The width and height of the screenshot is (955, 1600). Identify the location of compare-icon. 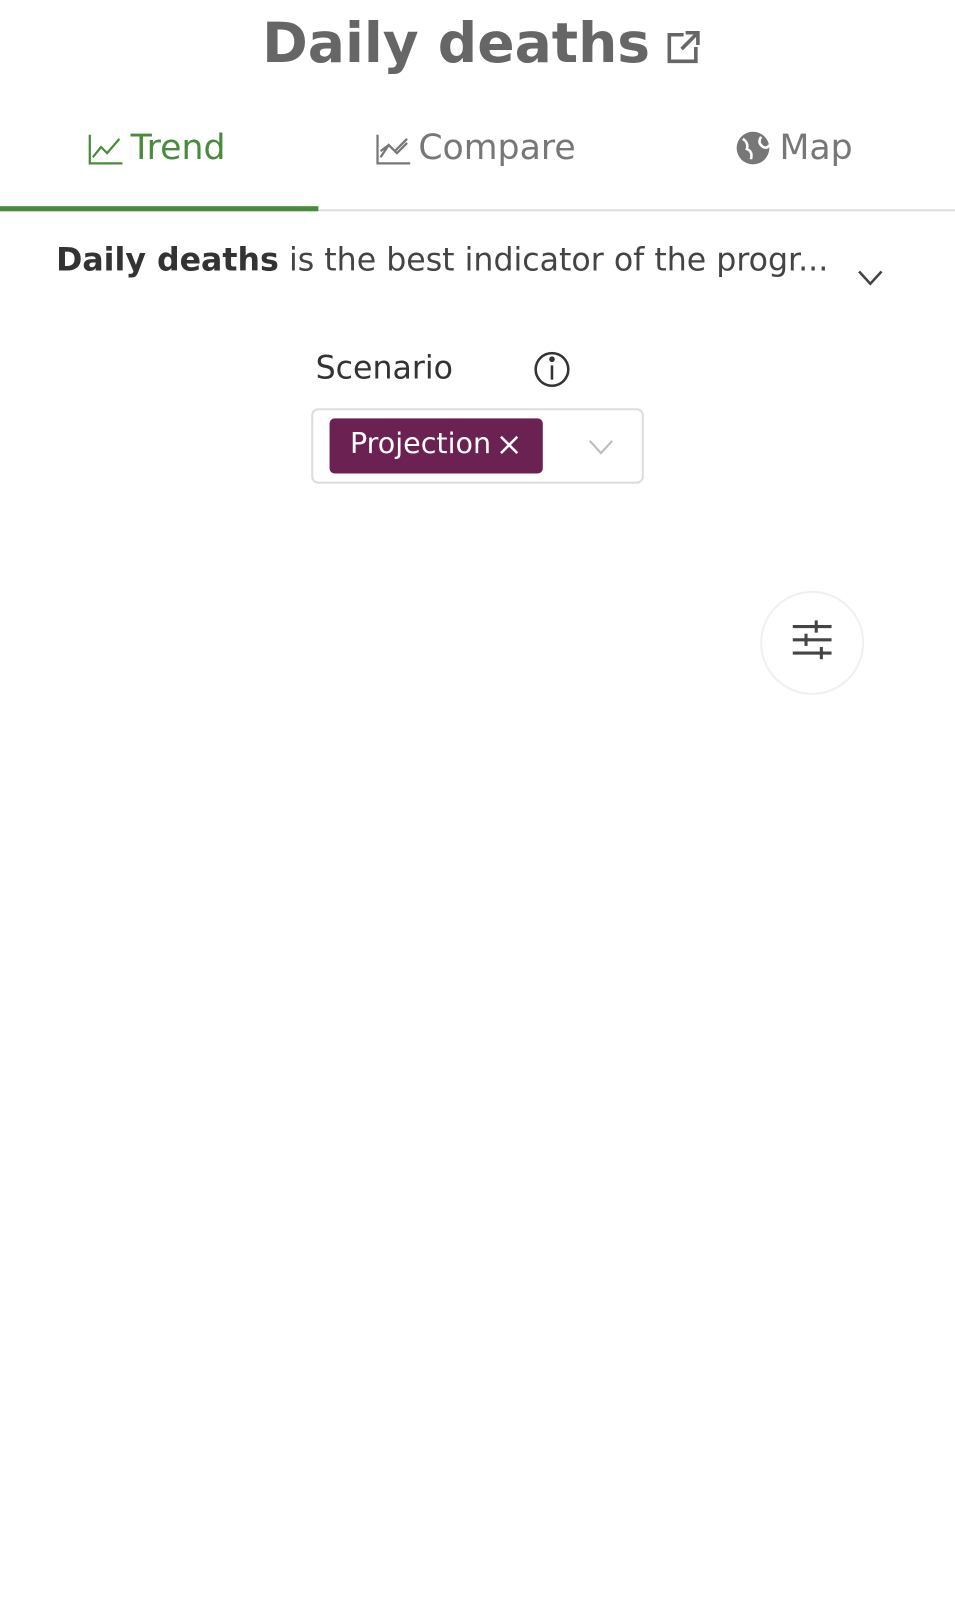
(393, 149).